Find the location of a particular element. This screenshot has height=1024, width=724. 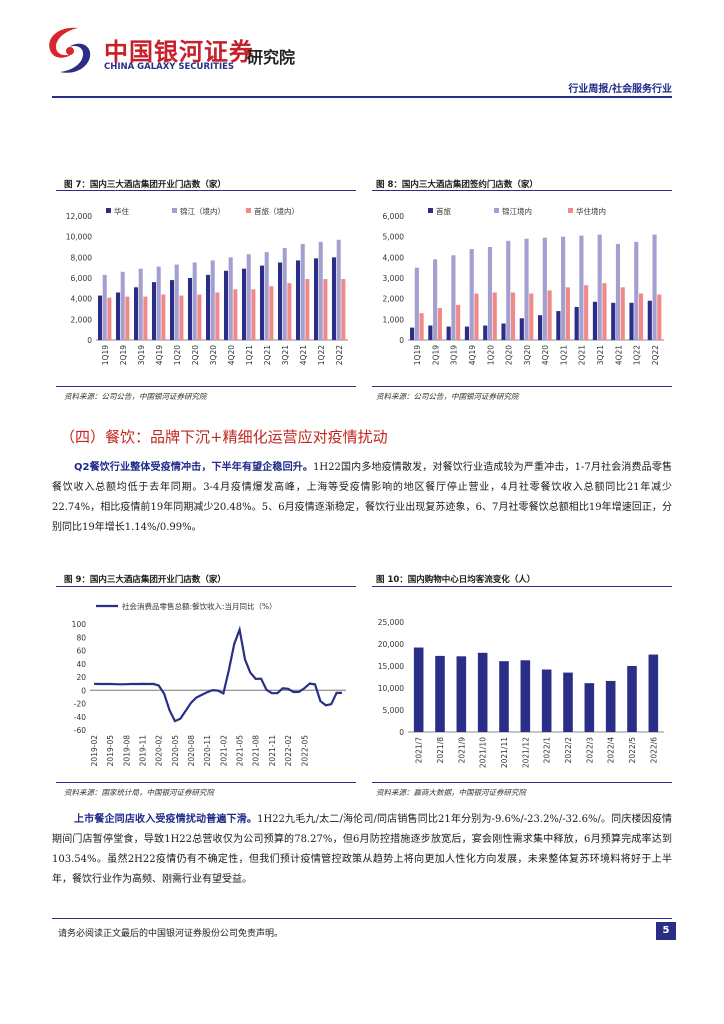

fig7-source: 资料来源：公司公告，中国银河证券研究院 is located at coordinates (135, 396).